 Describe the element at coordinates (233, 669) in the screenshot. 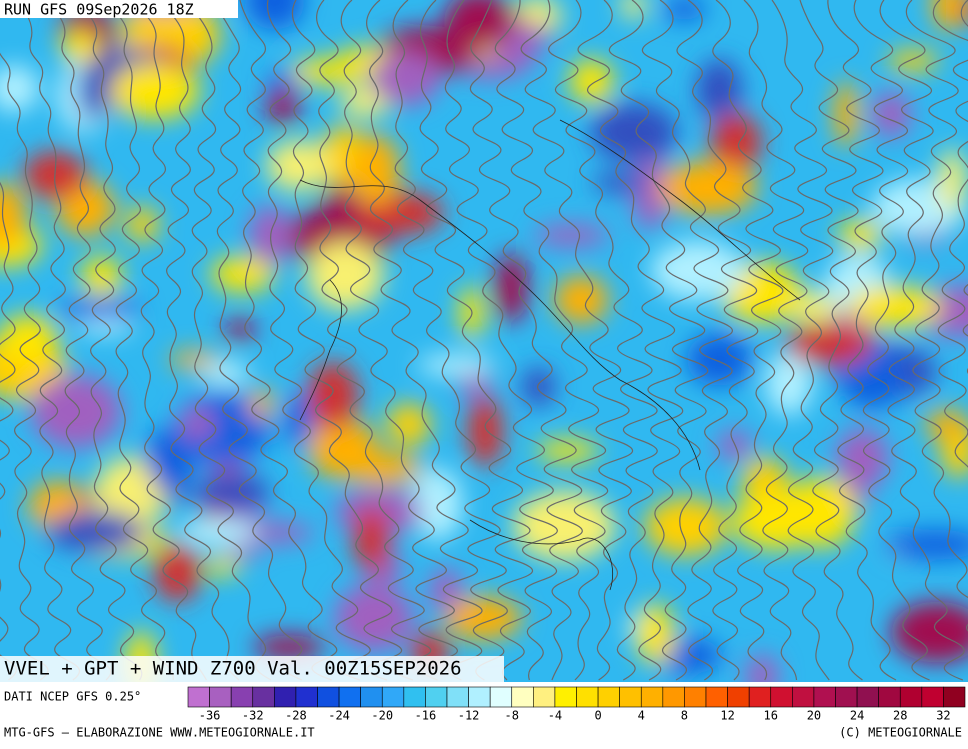

I see `map-title: VVEL + GPT + WIND Z700 Val. 00Z15SEP2026` at that location.